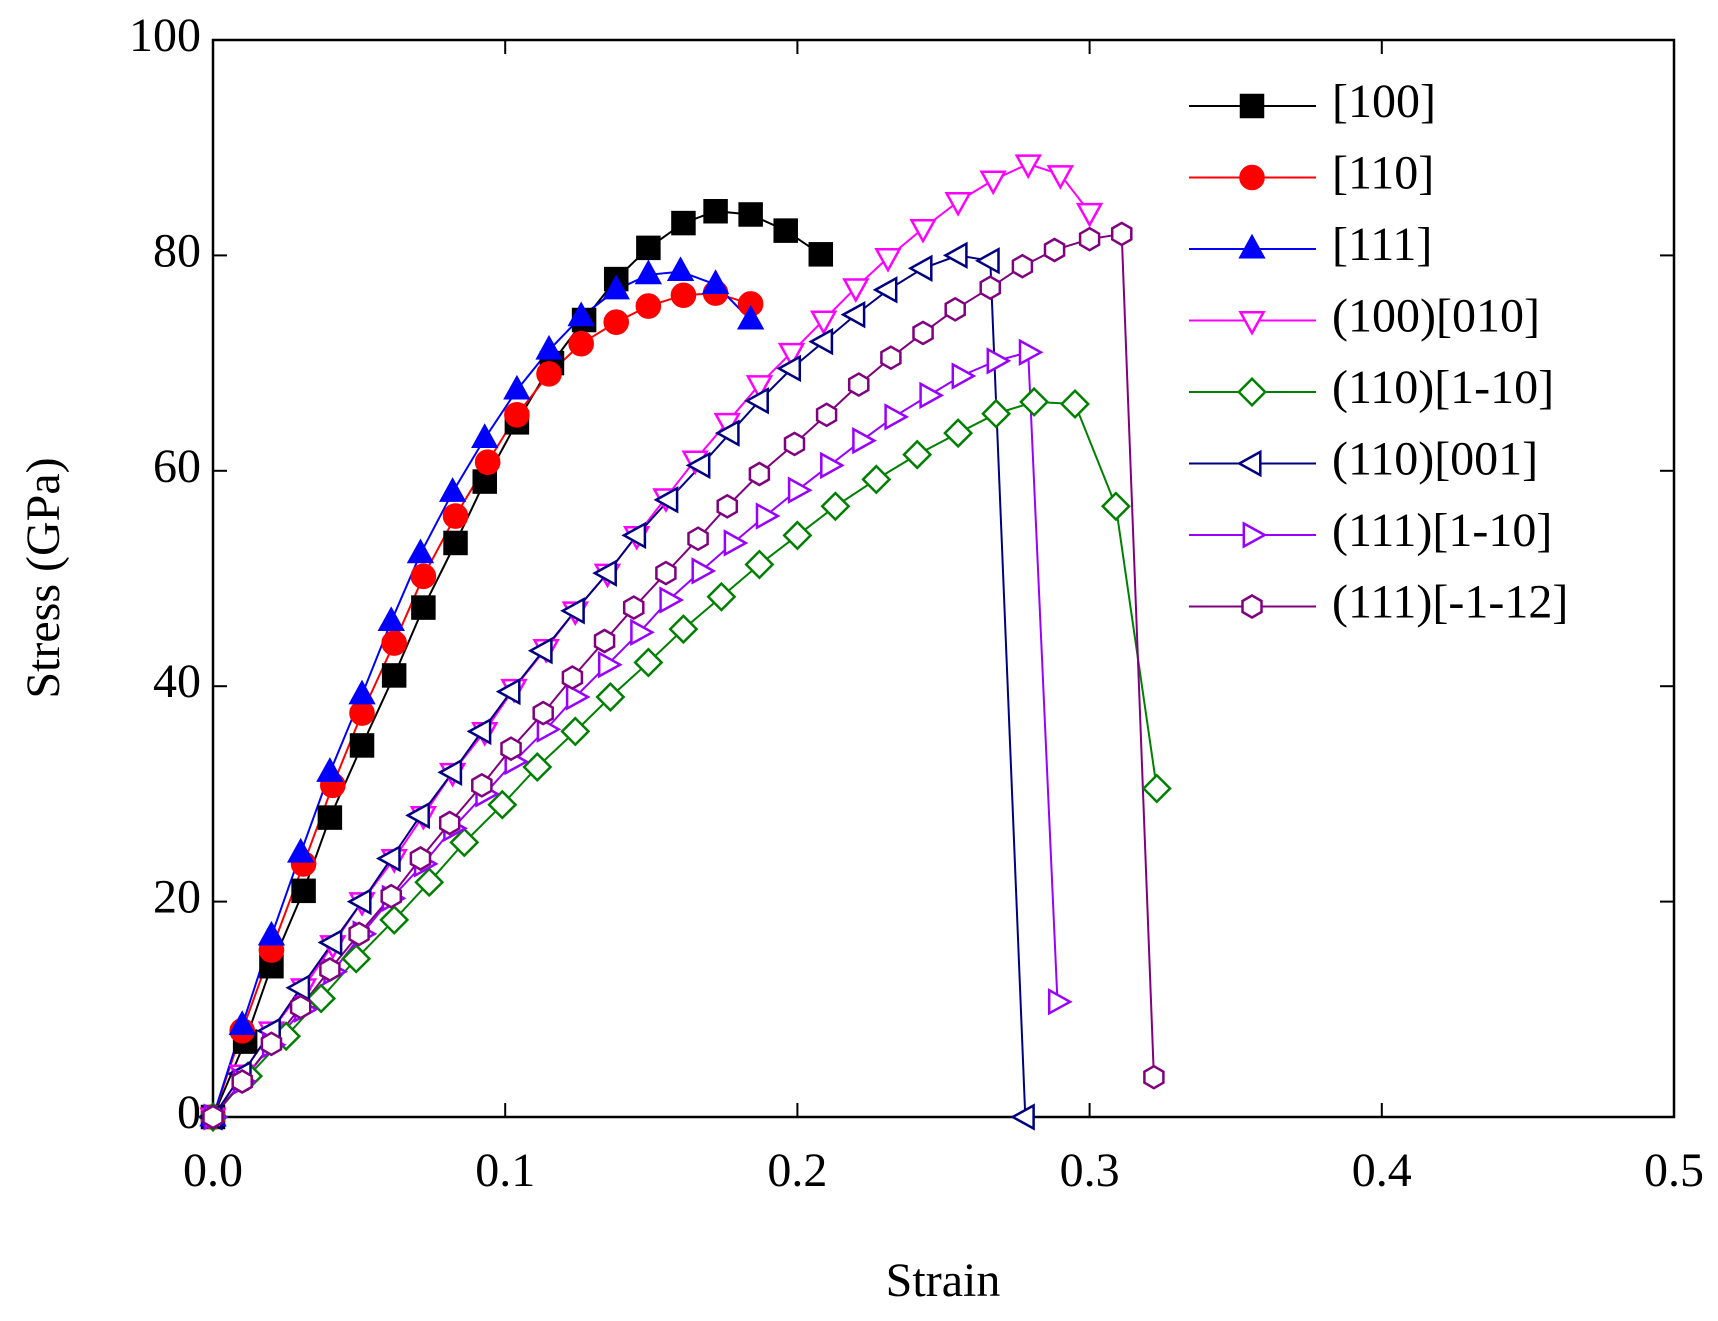 The image size is (1718, 1321). Describe the element at coordinates (43, 577) in the screenshot. I see `y-axis-label: Stress (GPa)` at that location.